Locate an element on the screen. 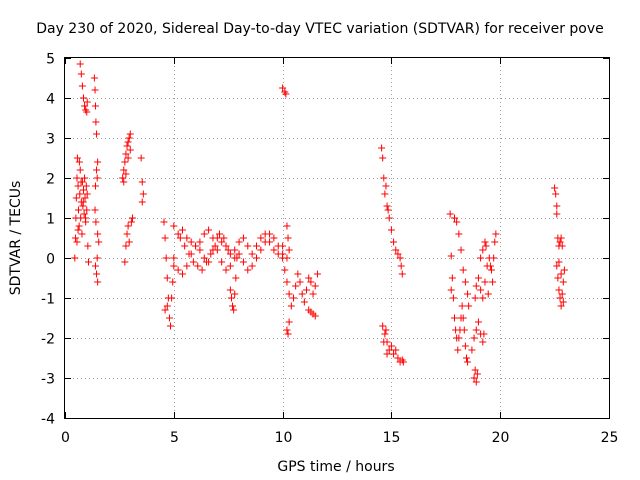  x-tick-label: 20 is located at coordinates (501, 438).